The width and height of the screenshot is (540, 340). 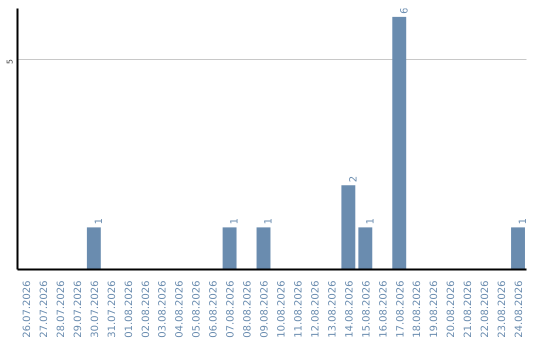 I want to click on x-tick-label: 18.08.2026, so click(x=418, y=309).